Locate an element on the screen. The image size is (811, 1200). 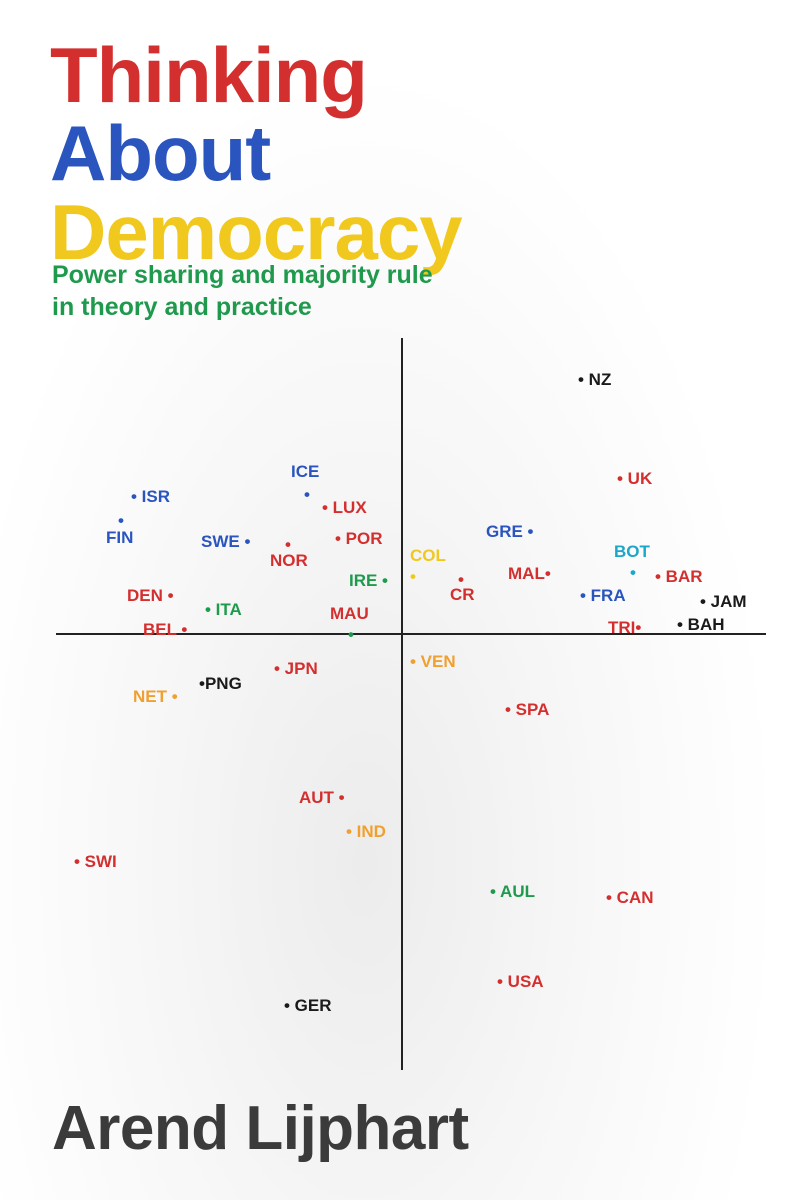
title-line-1: Thinking is located at coordinates (209, 75).